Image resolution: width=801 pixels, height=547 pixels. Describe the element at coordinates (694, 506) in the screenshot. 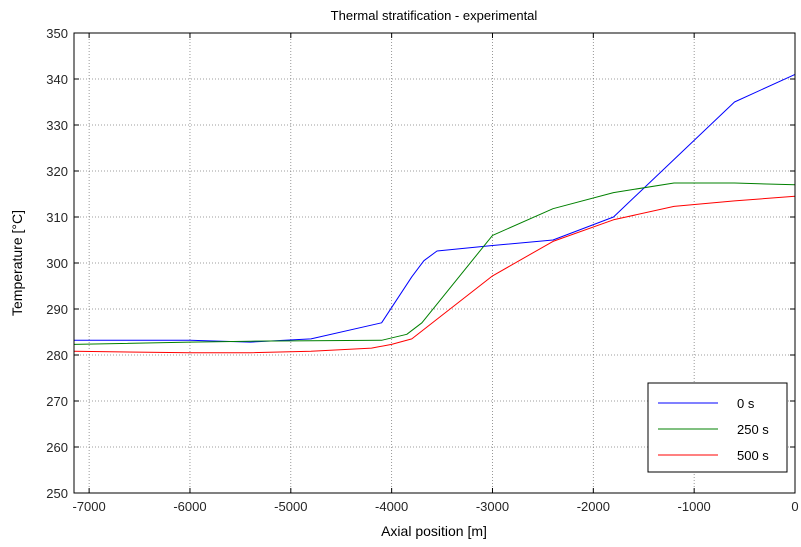

I see `x-tick-label: -1000` at that location.